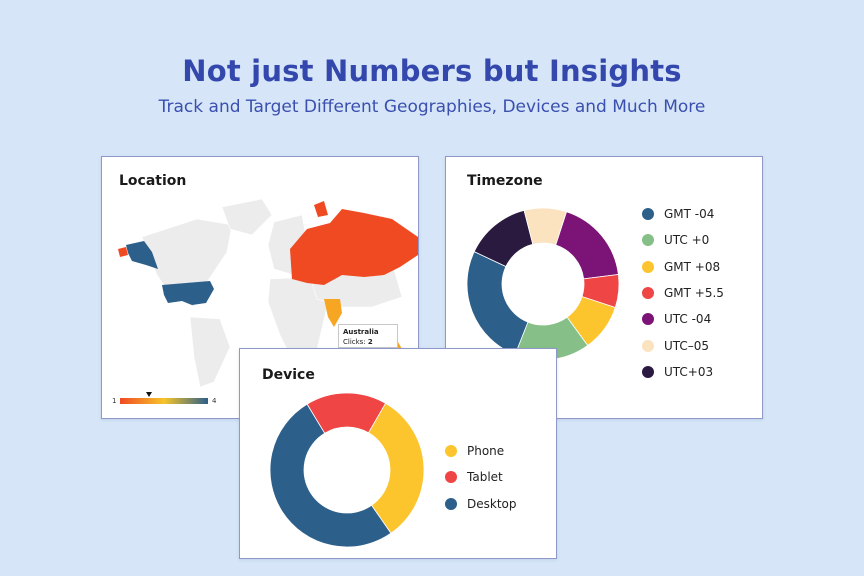  I want to click on map-region-russia, so click(354, 247).